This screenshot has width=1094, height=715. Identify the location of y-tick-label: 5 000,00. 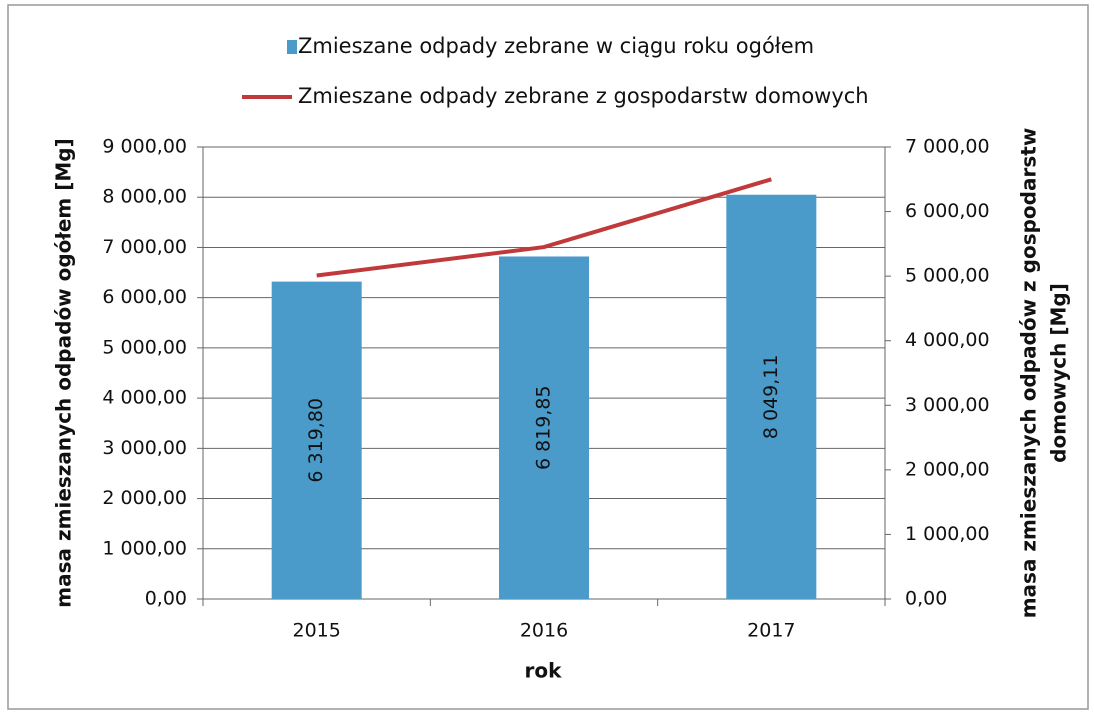
(144, 347).